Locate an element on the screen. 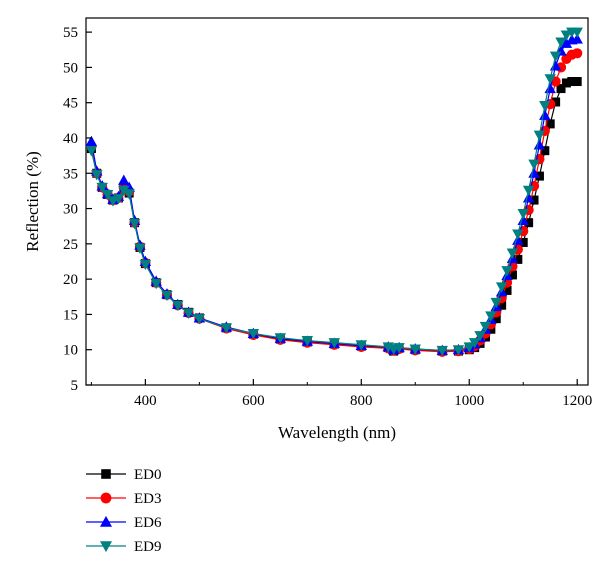 This screenshot has width=600, height=575. legend-item-ed6: ED6 is located at coordinates (124, 523).